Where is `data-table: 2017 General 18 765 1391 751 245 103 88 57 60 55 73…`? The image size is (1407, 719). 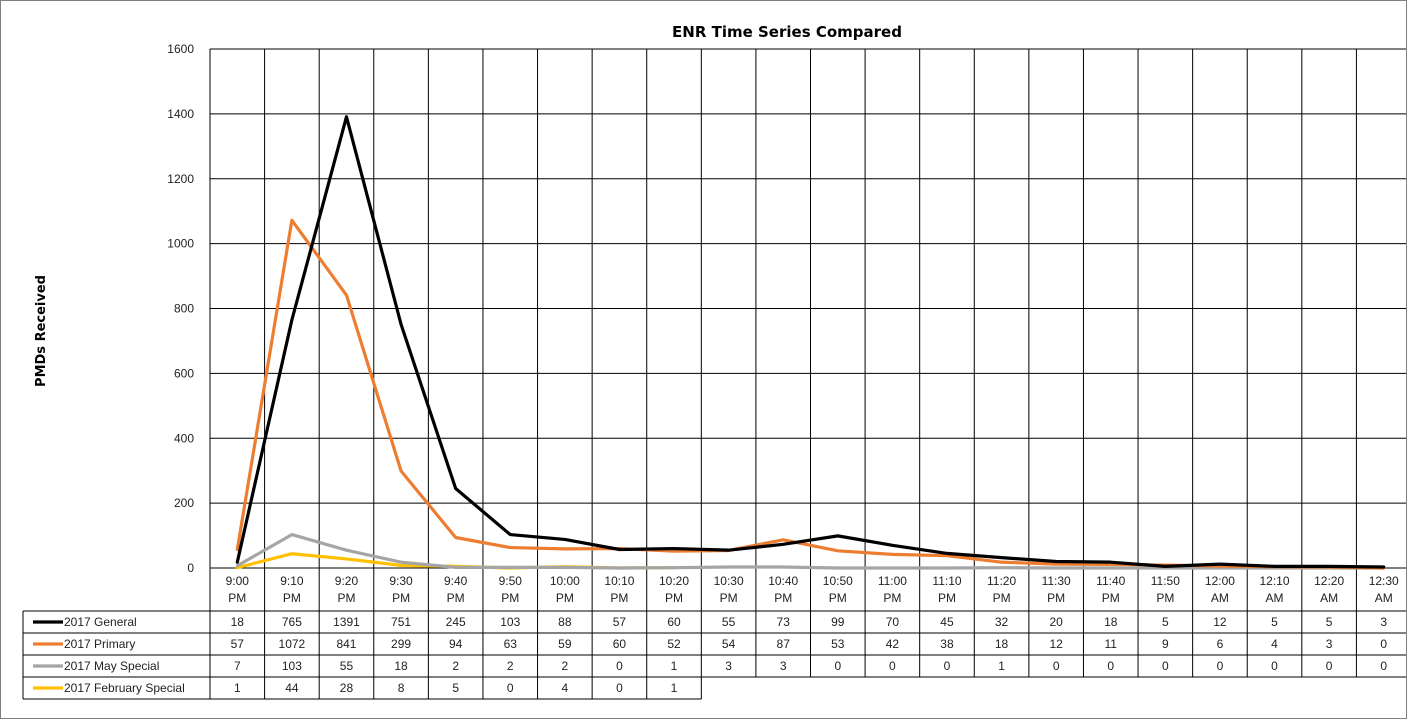
data-table: 2017 General 18 765 1391 751 245 103 88 57 60 55 73… is located at coordinates (714, 655).